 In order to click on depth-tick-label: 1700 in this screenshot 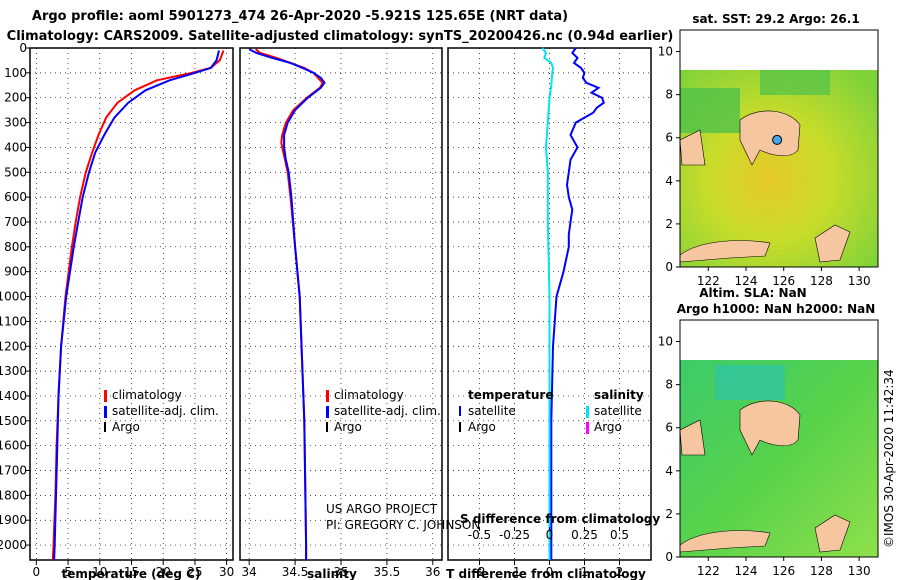, I will do `click(13, 471)`.